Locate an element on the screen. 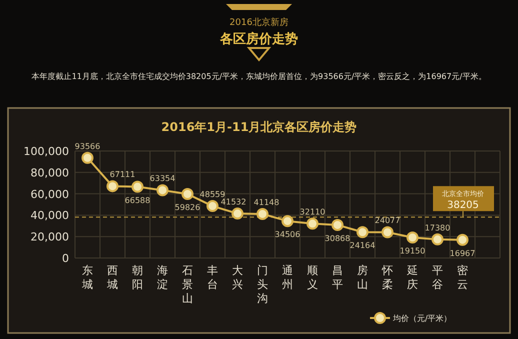 Image resolution: width=518 pixels, height=339 pixels. data-label: 66588 is located at coordinates (137, 200).